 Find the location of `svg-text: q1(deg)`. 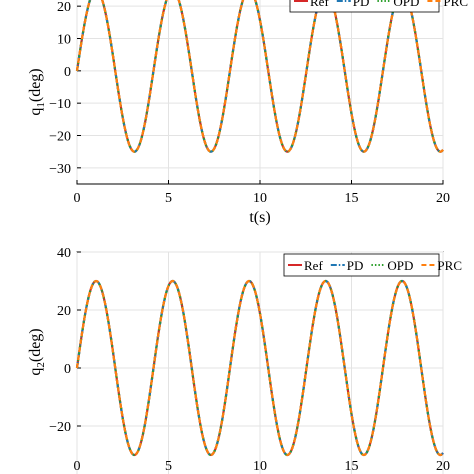

svg-text: q1(deg) is located at coordinates (37, 91).